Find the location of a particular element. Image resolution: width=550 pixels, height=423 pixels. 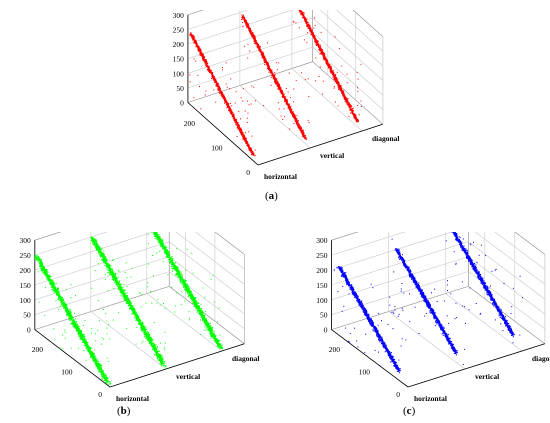

grid-line is located at coordinates (218, 20).